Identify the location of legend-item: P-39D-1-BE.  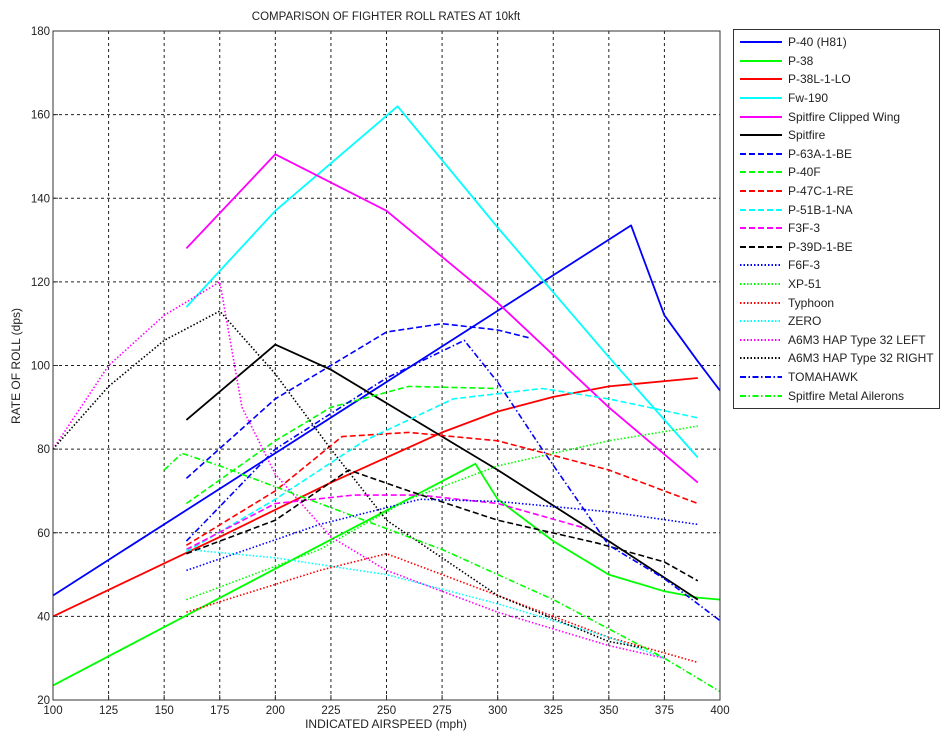
(836, 247).